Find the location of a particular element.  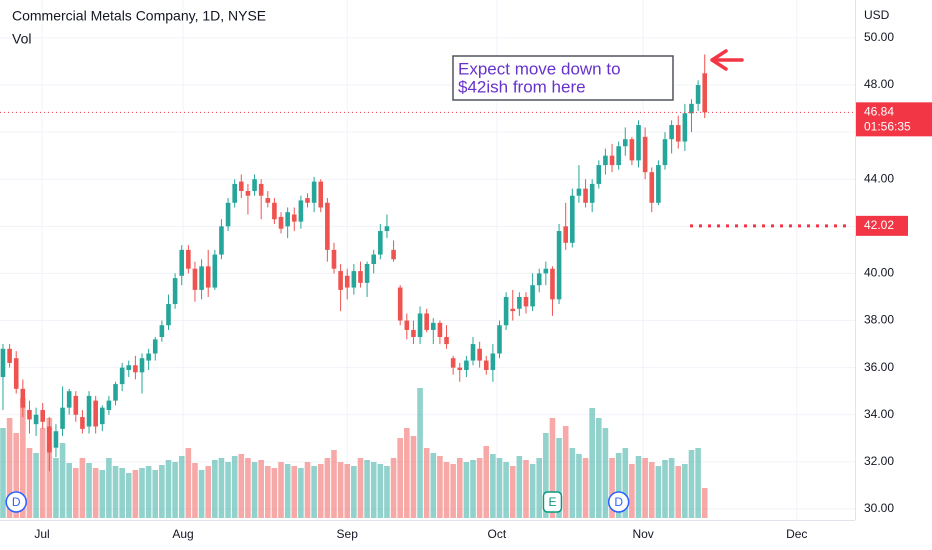

x-tick-label: Aug is located at coordinates (182, 534).